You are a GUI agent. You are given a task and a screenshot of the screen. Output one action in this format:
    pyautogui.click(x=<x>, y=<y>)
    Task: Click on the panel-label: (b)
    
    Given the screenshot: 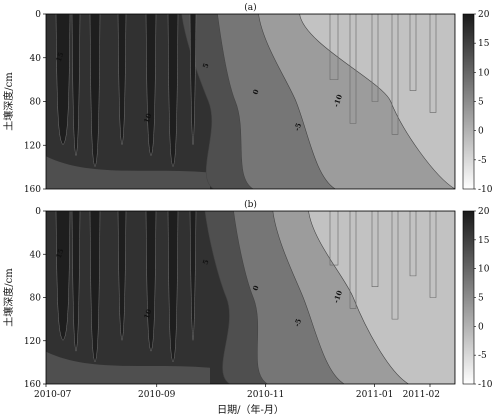 What is the action you would take?
    pyautogui.click(x=250, y=204)
    